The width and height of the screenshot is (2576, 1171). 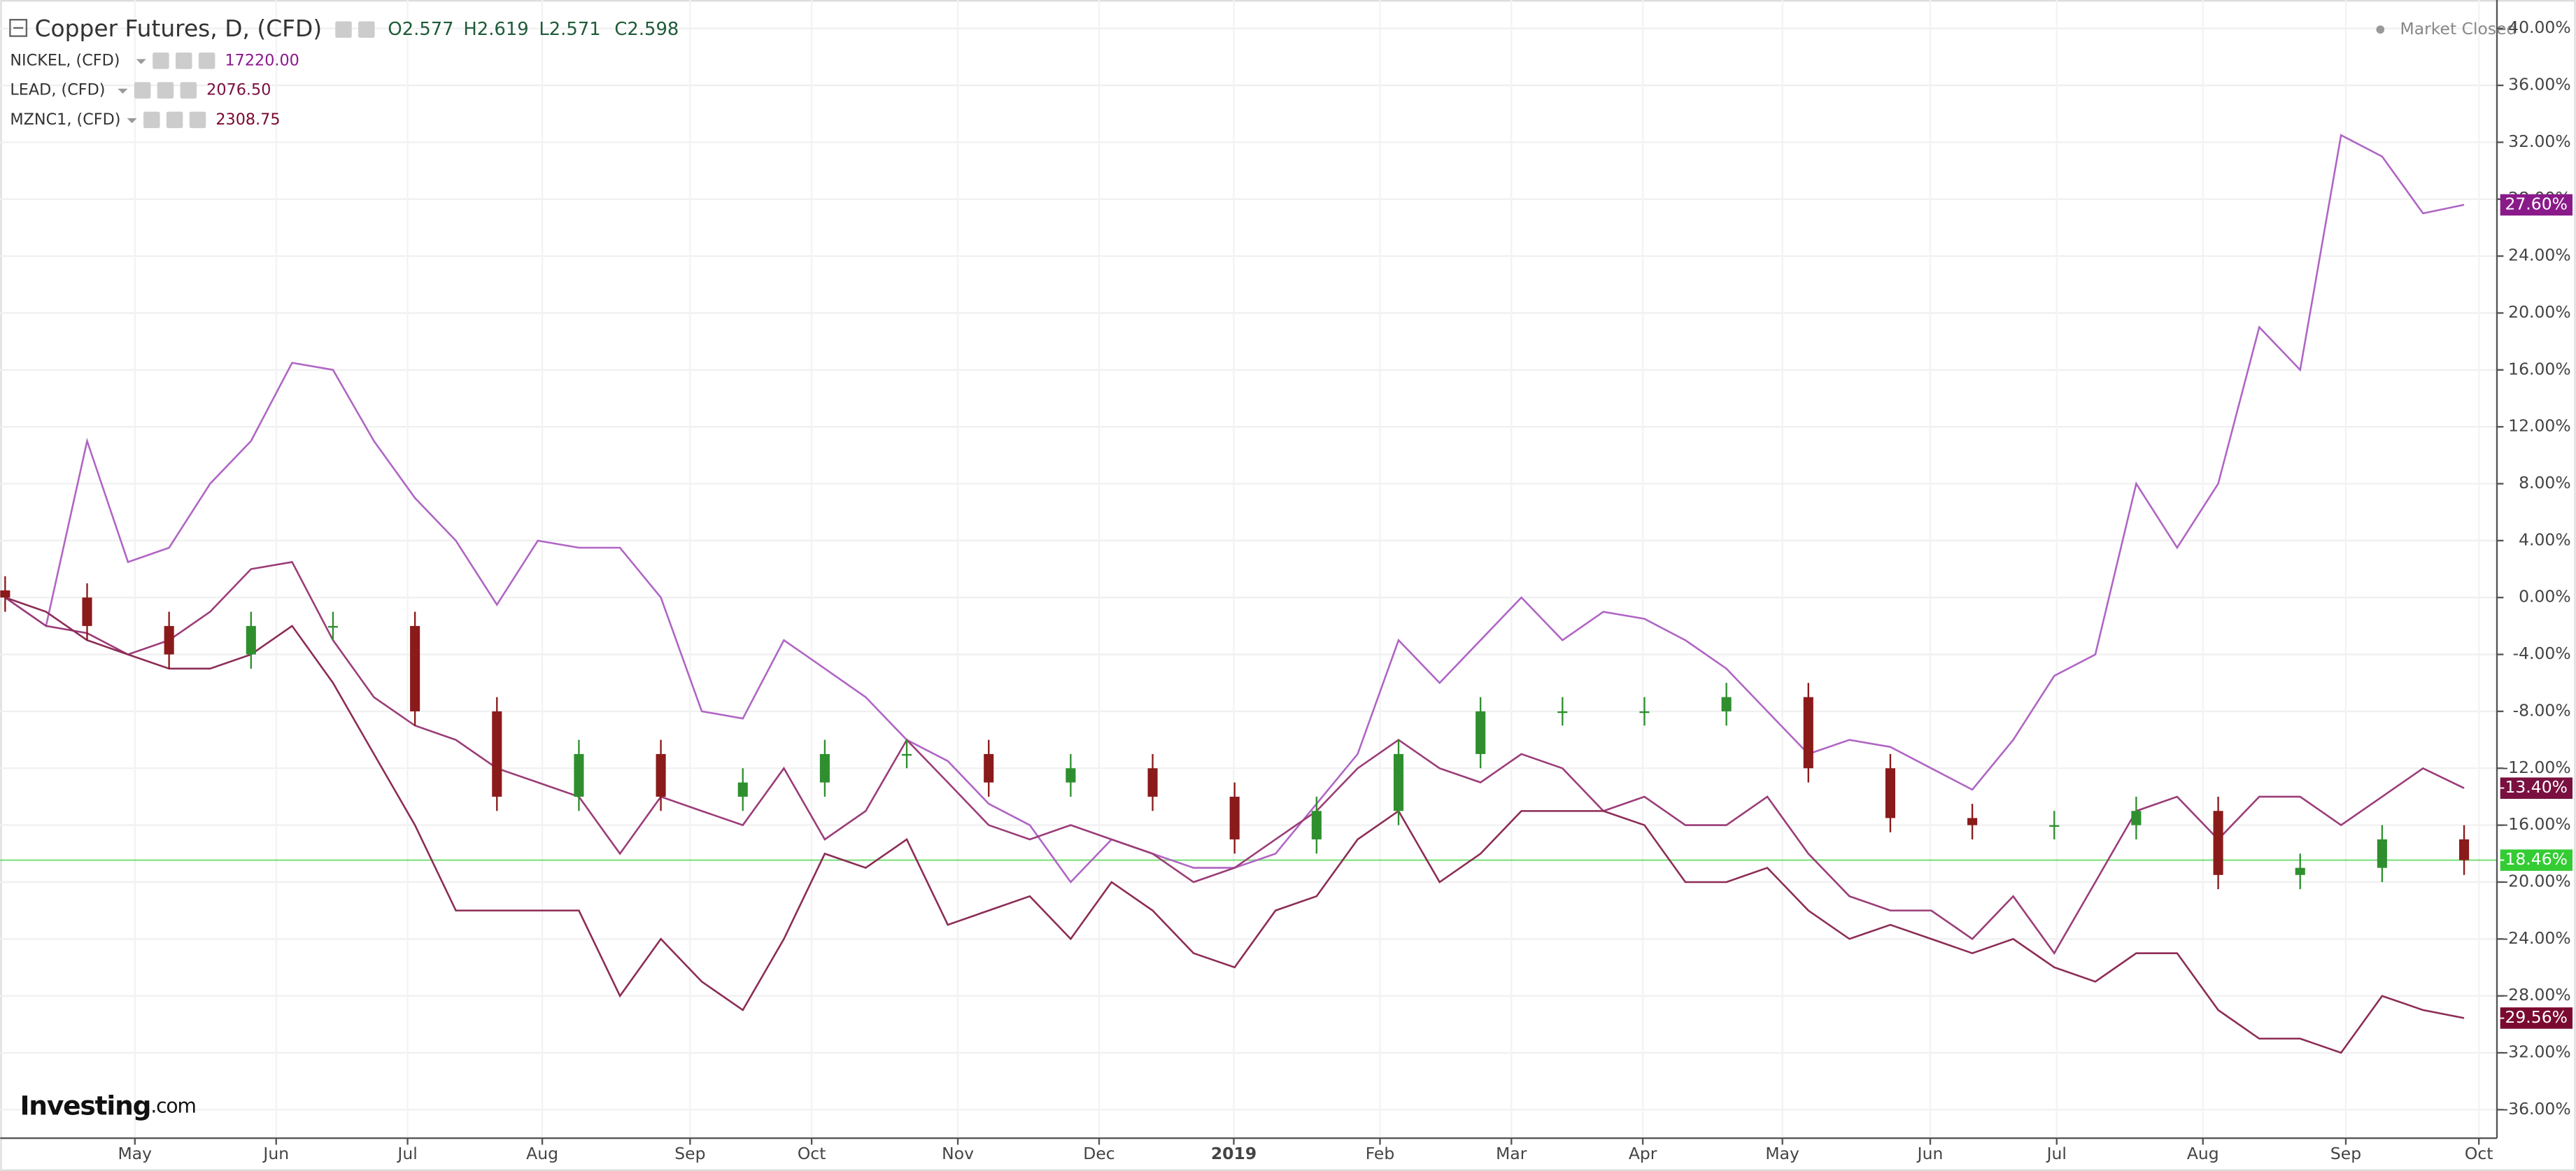 I want to click on x-tick-label: Oct, so click(x=2479, y=1153).